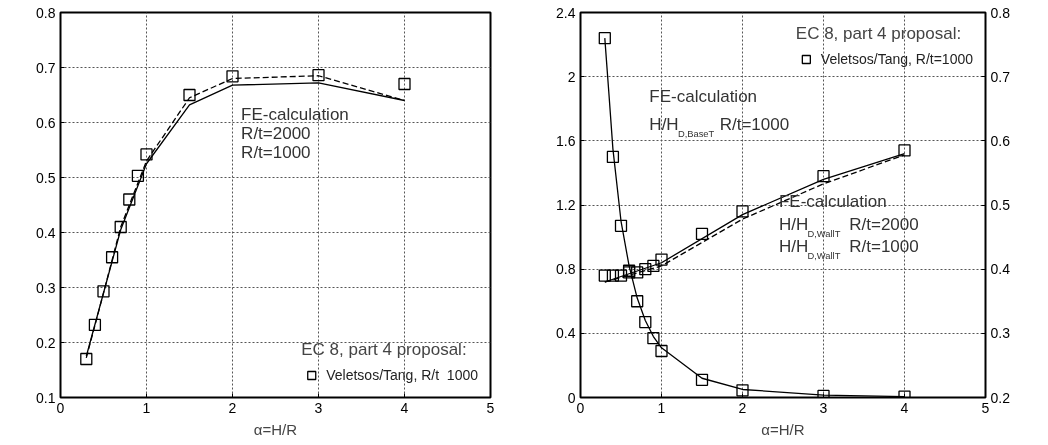  I want to click on y-tick-label: 0.2, so click(46, 342).